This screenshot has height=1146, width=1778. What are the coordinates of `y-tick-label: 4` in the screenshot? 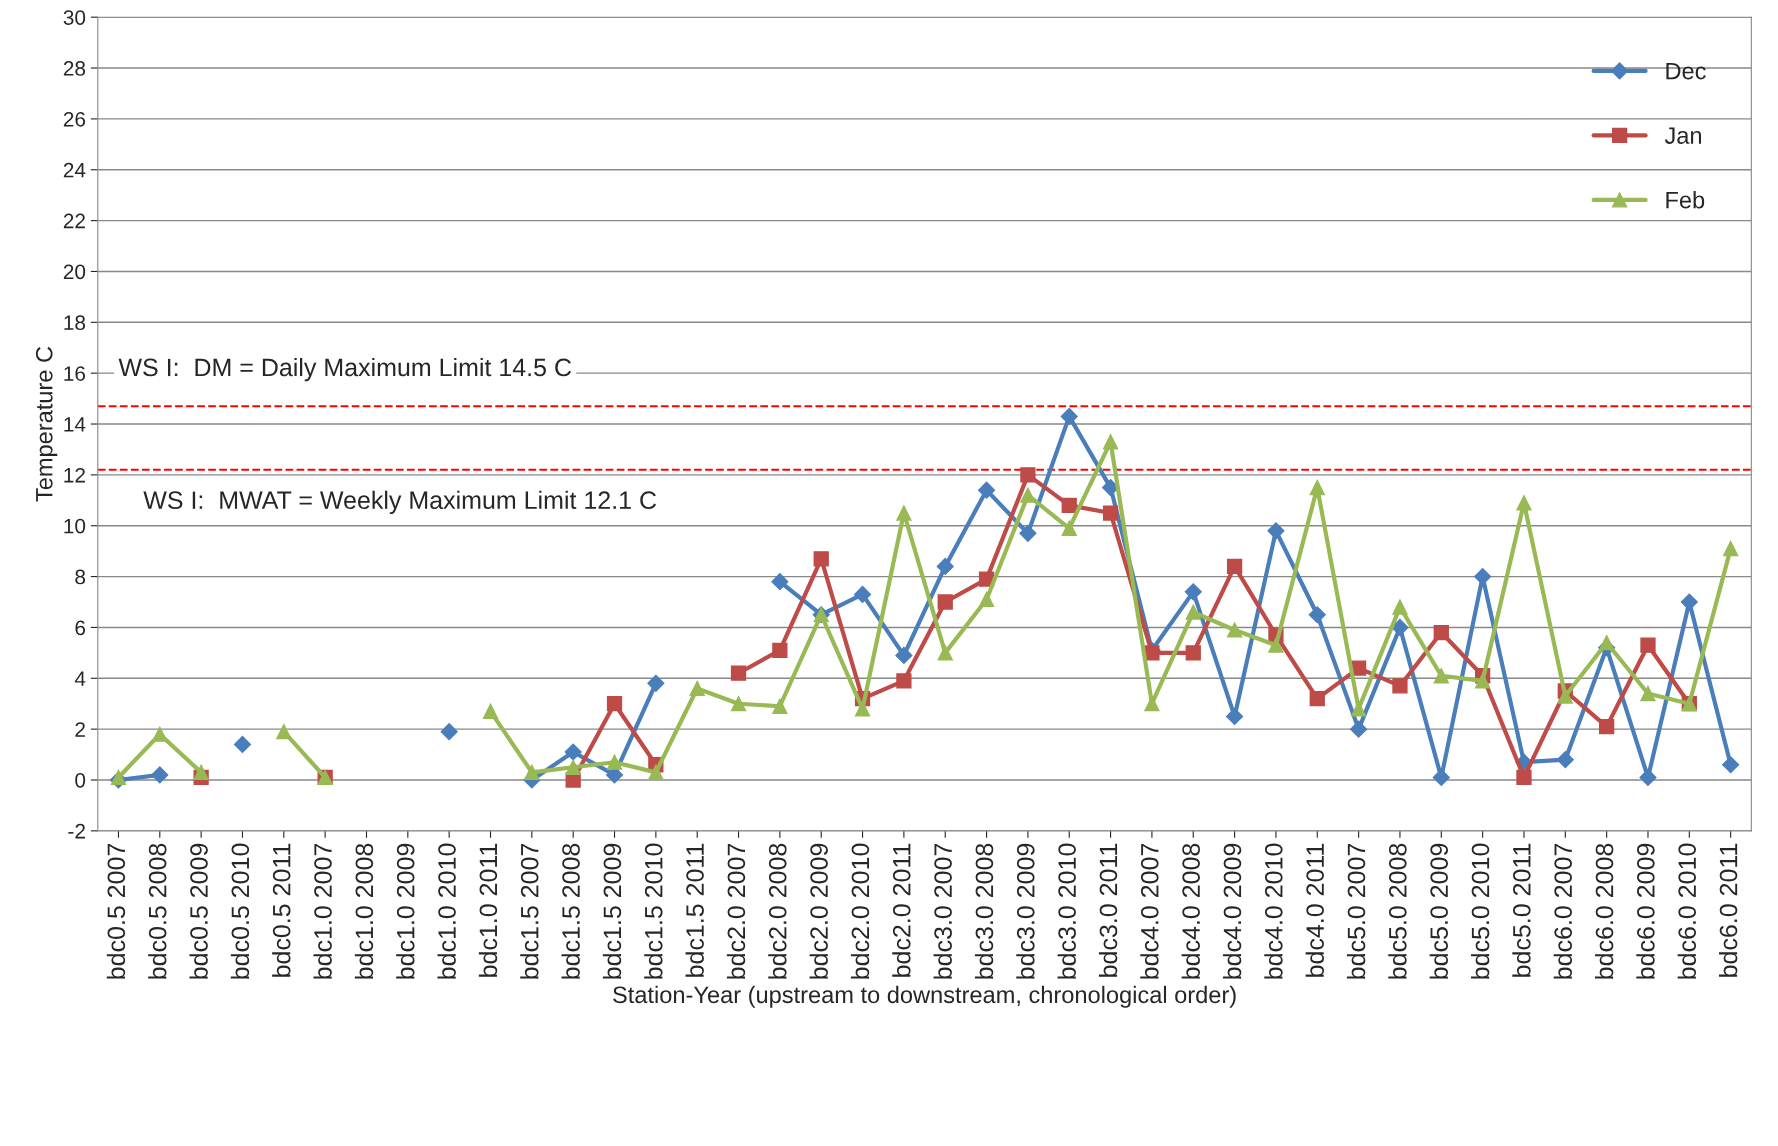 It's located at (80, 678).